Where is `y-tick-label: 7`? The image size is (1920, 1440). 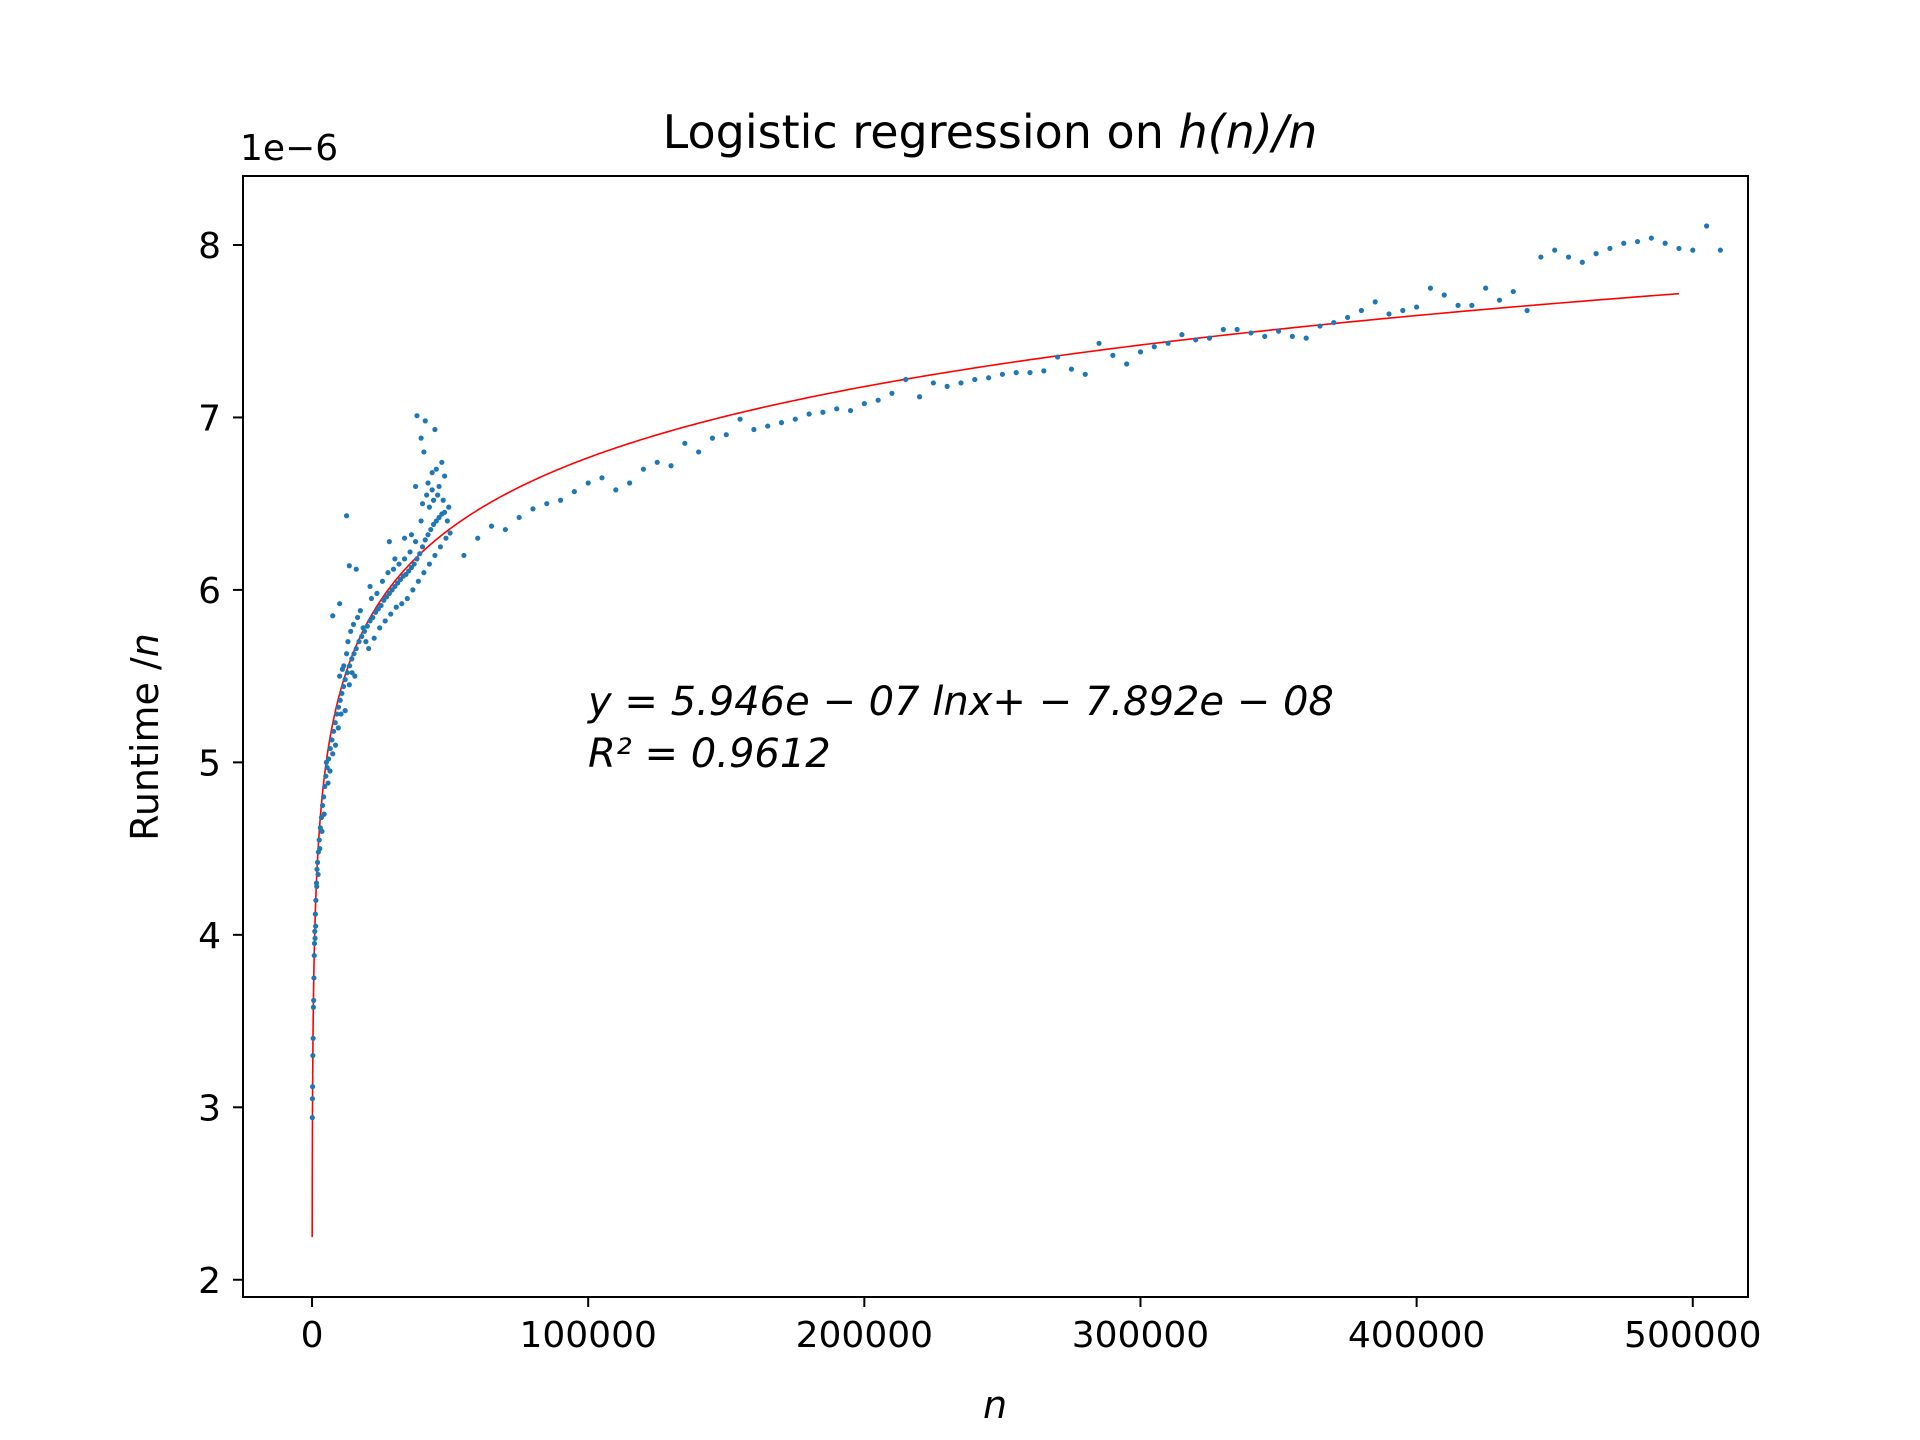
y-tick-label: 7 is located at coordinates (209, 418).